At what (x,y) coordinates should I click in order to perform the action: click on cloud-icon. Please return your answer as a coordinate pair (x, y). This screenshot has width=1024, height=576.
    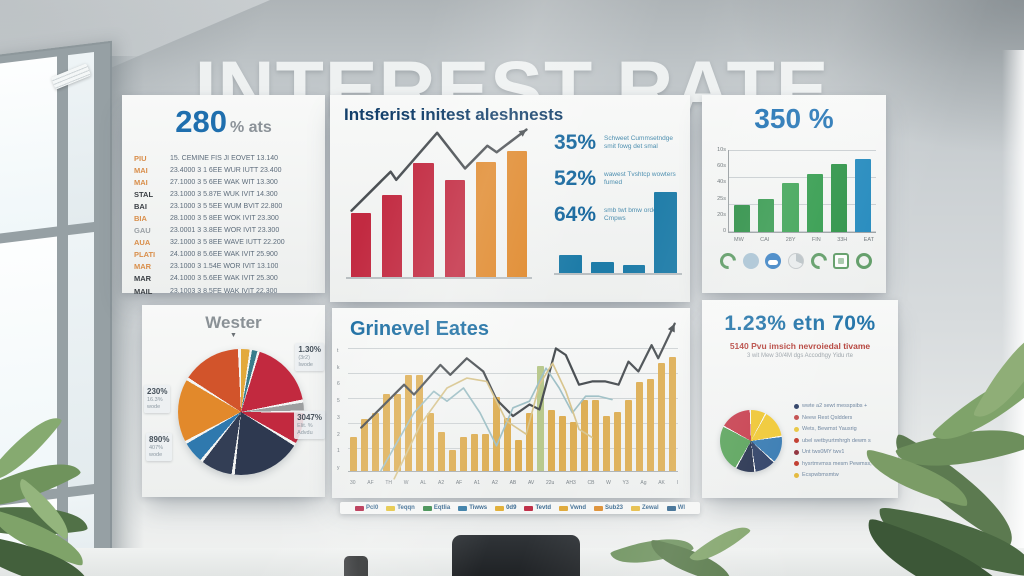
    Looking at the image, I should click on (773, 261).